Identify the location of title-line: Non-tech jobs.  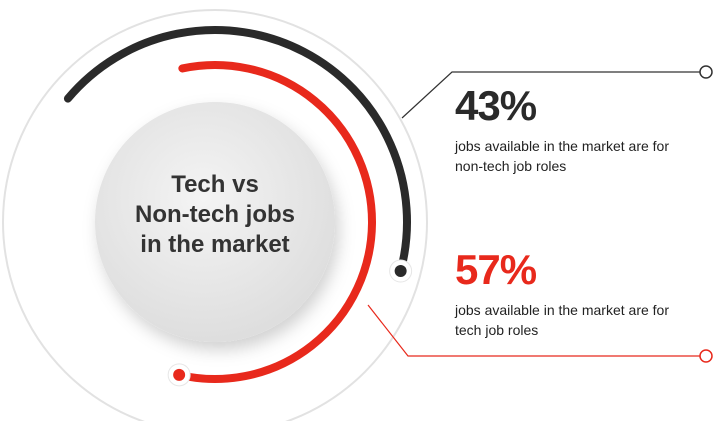
(215, 214).